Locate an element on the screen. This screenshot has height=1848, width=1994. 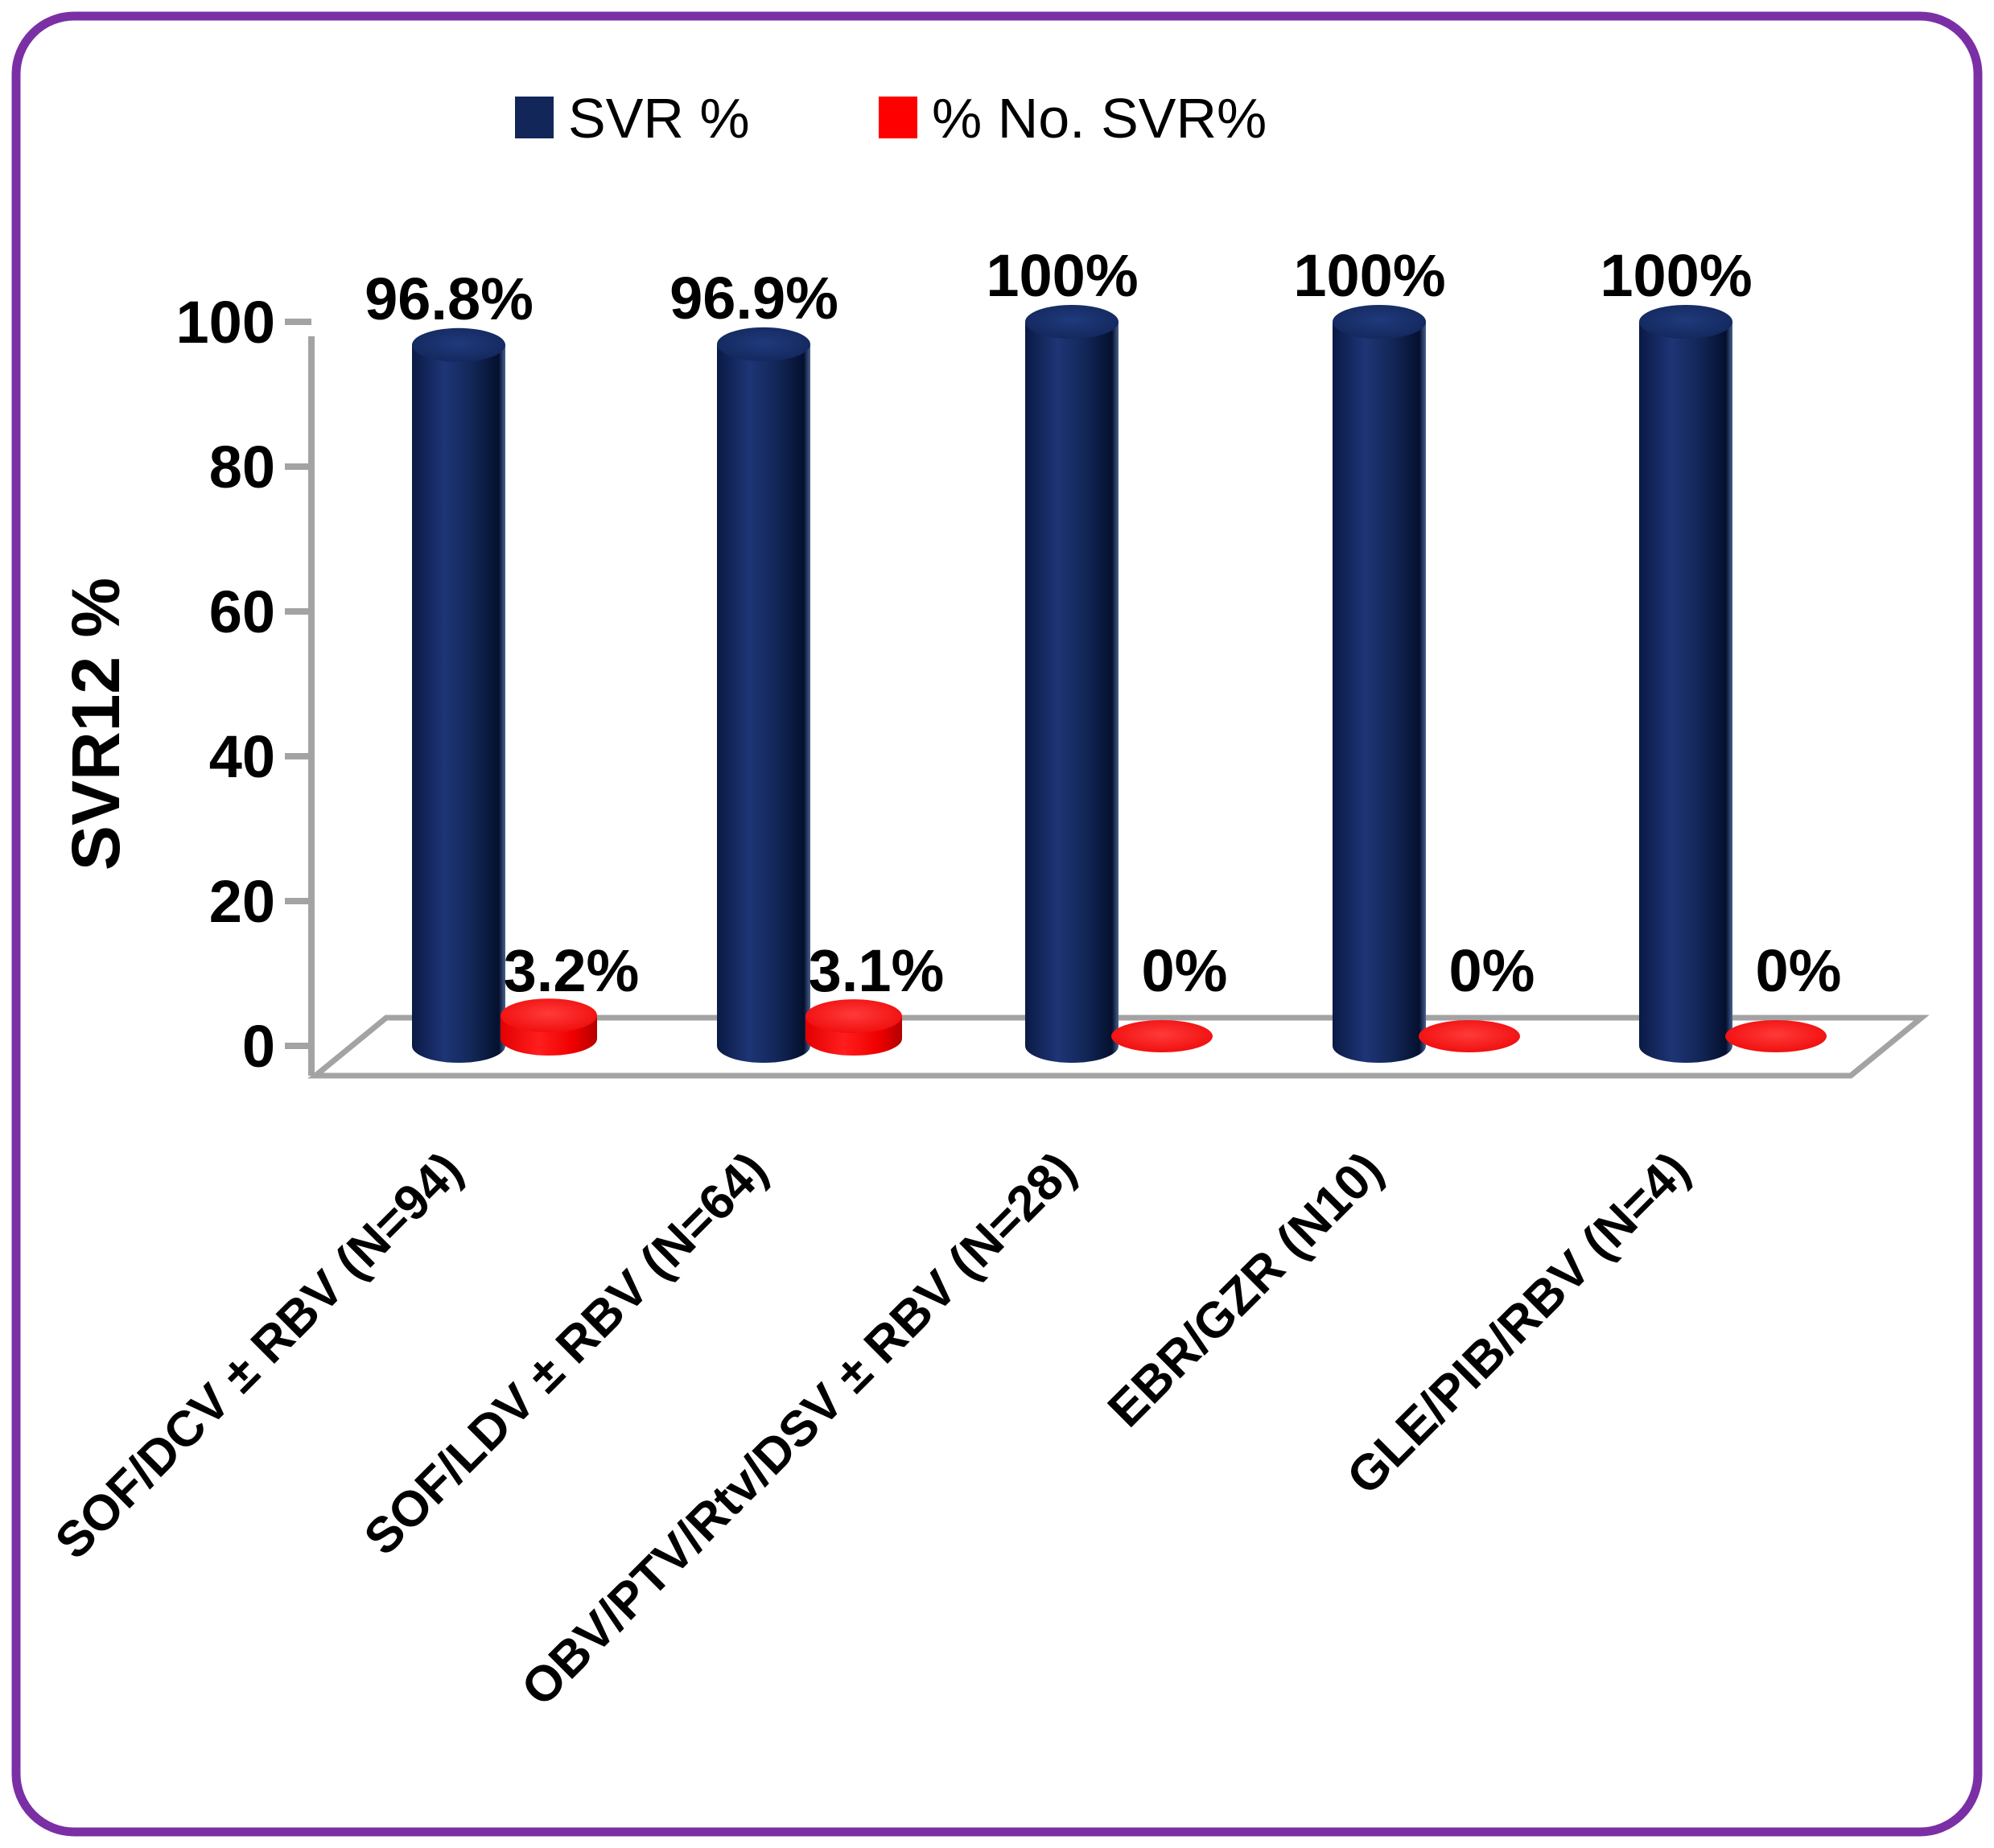
legend: SVR % % No. SVR% is located at coordinates (891, 118).